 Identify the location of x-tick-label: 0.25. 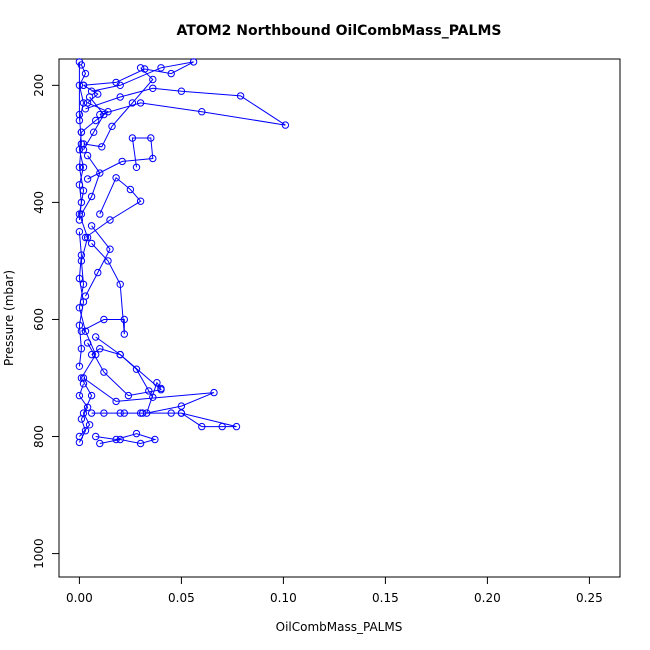
(589, 598).